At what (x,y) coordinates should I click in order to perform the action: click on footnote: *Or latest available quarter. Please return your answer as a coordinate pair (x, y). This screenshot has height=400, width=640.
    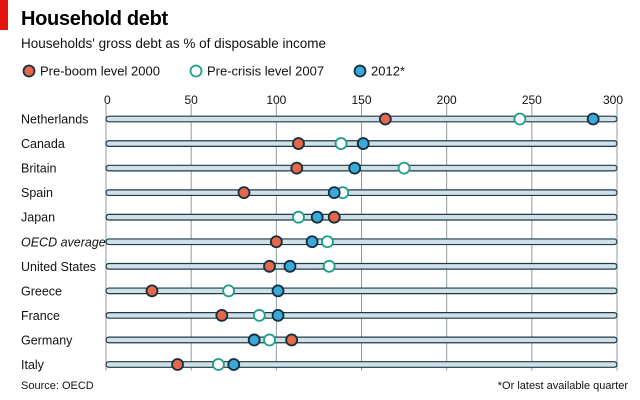
    Looking at the image, I should click on (562, 386).